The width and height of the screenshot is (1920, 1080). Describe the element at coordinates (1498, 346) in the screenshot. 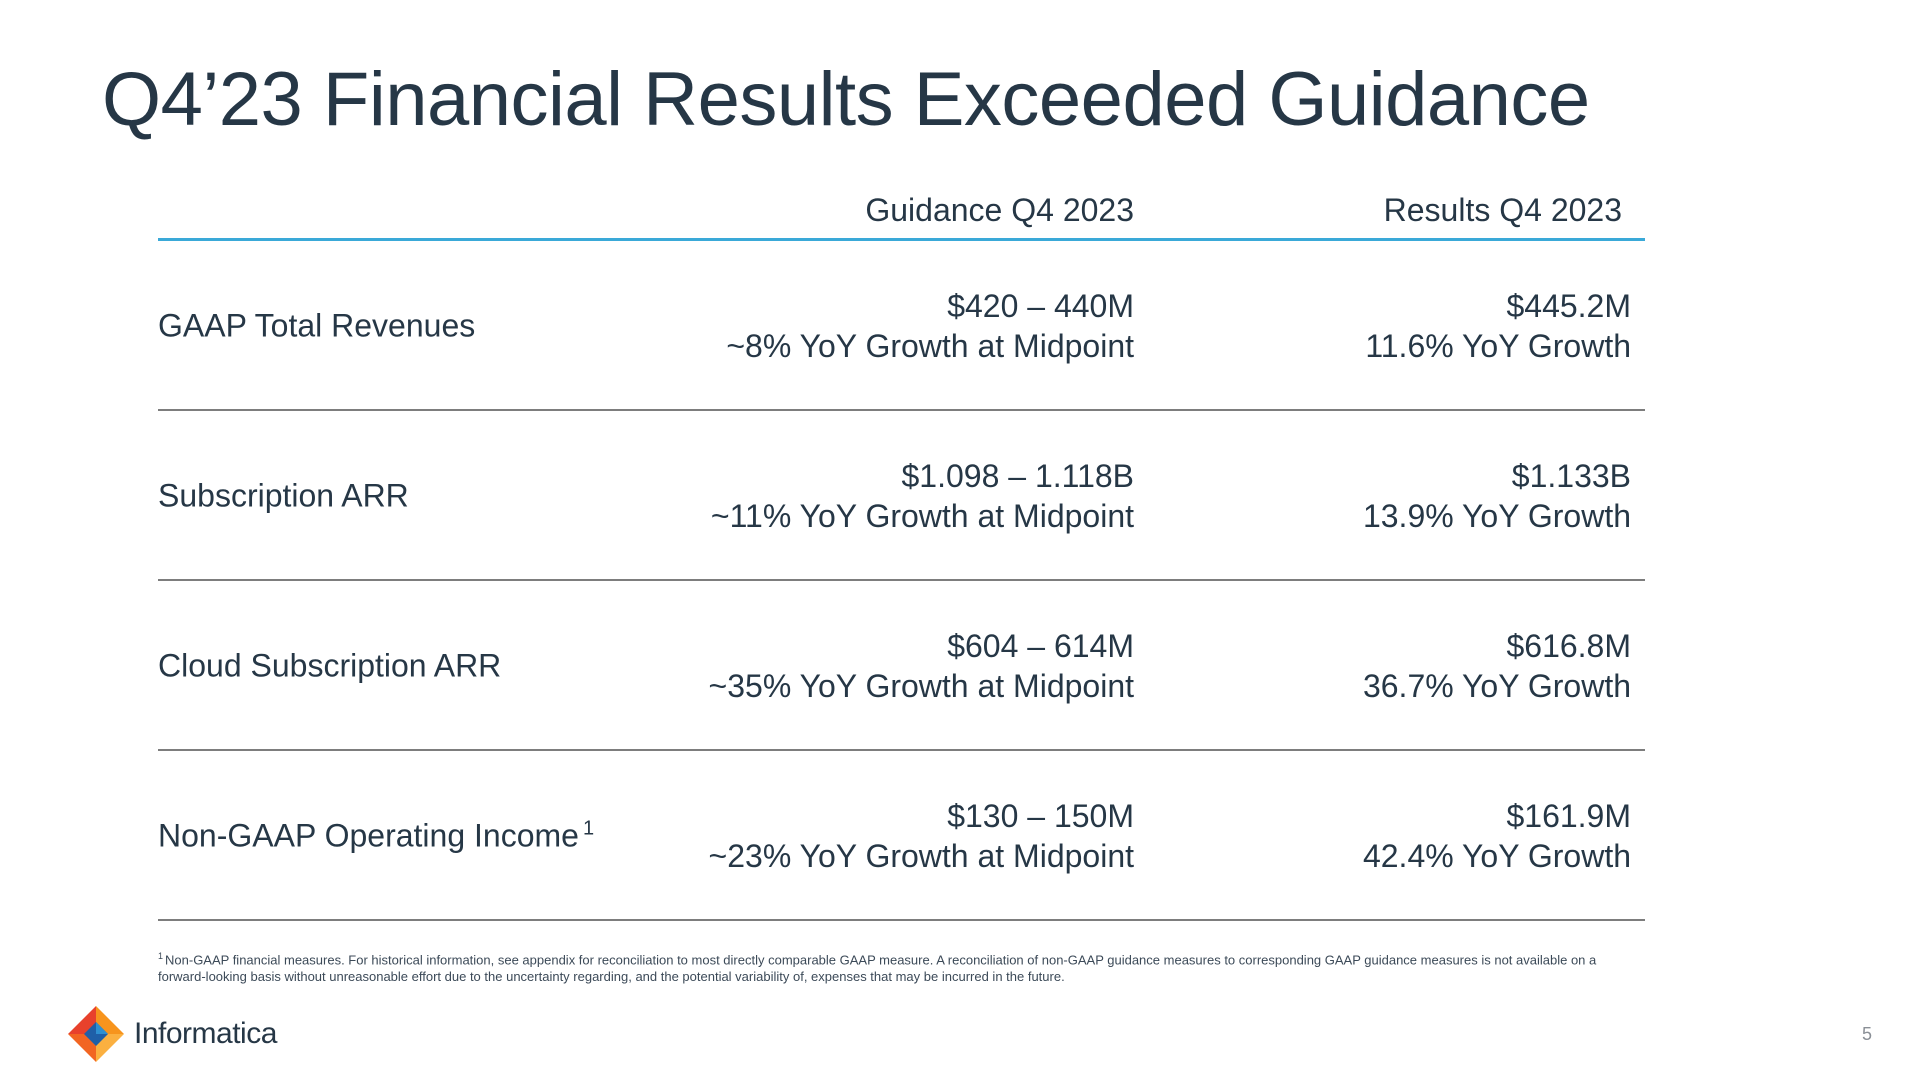

I see `results-growth: 11.6% YoY Growth` at that location.